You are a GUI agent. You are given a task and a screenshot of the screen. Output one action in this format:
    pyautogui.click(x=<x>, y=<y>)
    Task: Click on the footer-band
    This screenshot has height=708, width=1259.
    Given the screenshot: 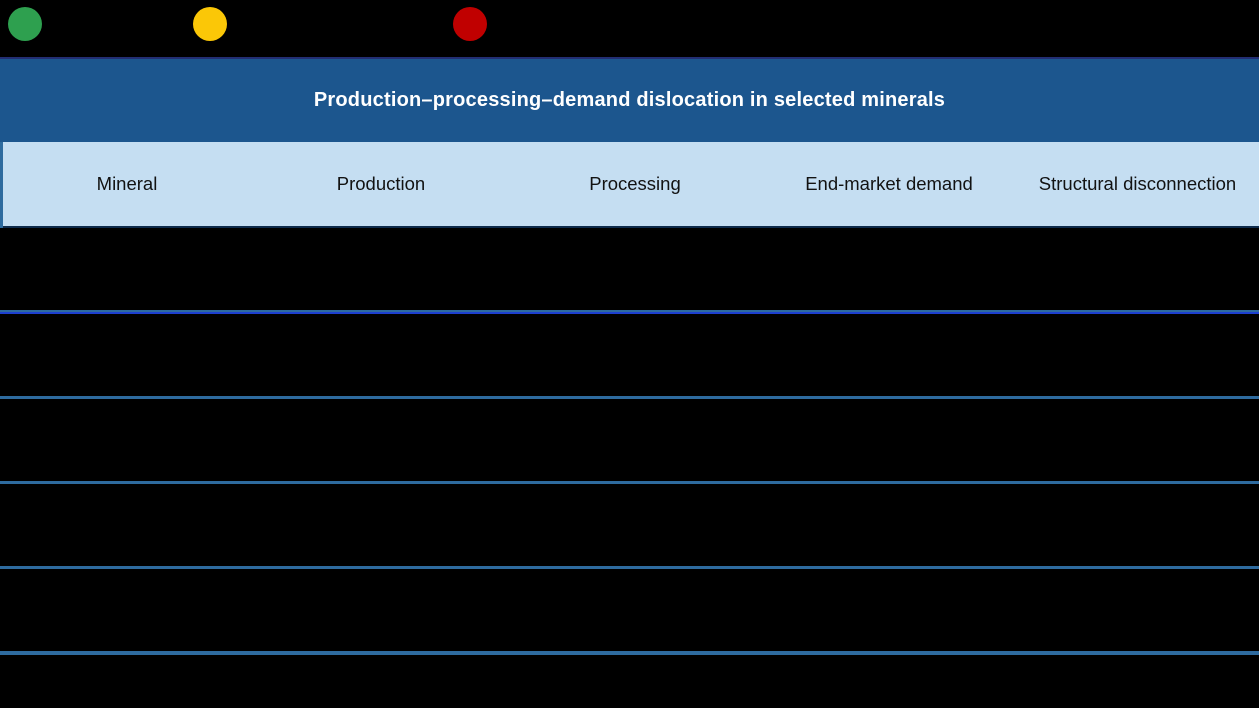 What is the action you would take?
    pyautogui.click(x=629, y=681)
    